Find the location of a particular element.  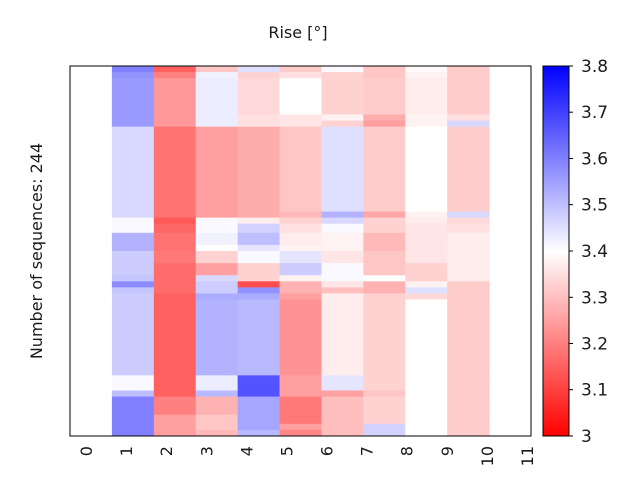

heatmap-cell-r3-c7 is located at coordinates (384, 118).